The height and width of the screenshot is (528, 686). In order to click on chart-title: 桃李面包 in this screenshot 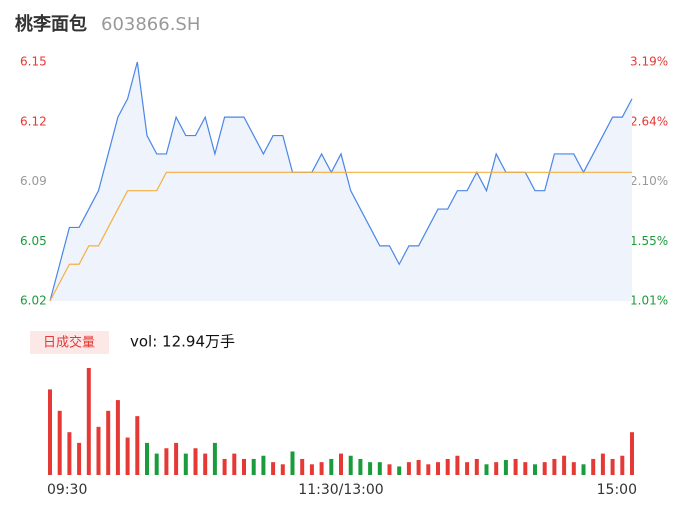, I will do `click(51, 24)`.